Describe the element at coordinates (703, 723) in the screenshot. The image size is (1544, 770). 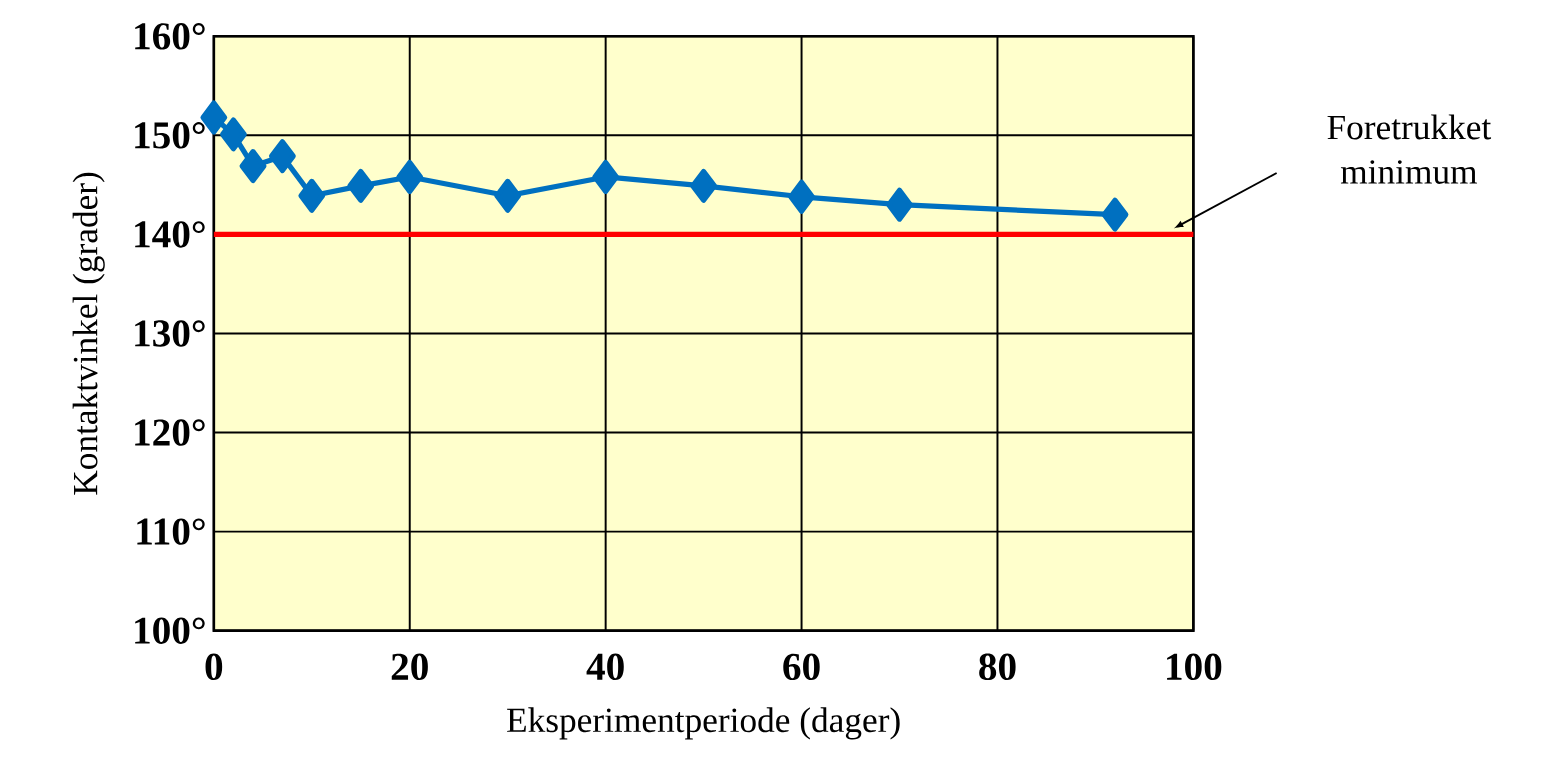
I see `x-axis-title: Eksperimentperiode (dager)` at that location.